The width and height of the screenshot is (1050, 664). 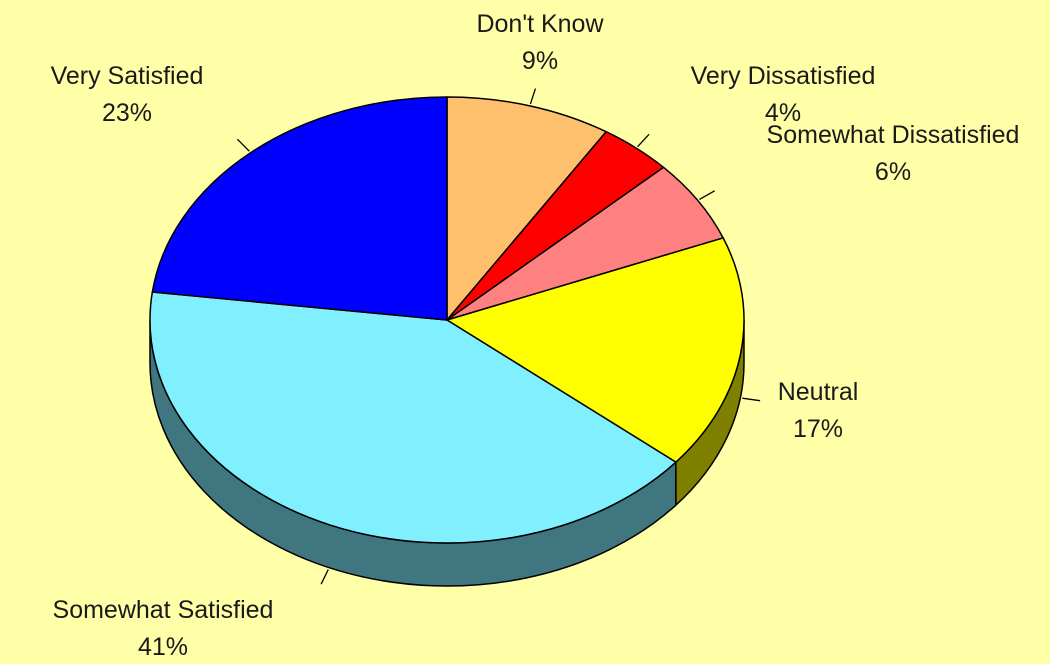 I want to click on slice-percent-somewhat-satisfied: 41%, so click(x=163, y=647).